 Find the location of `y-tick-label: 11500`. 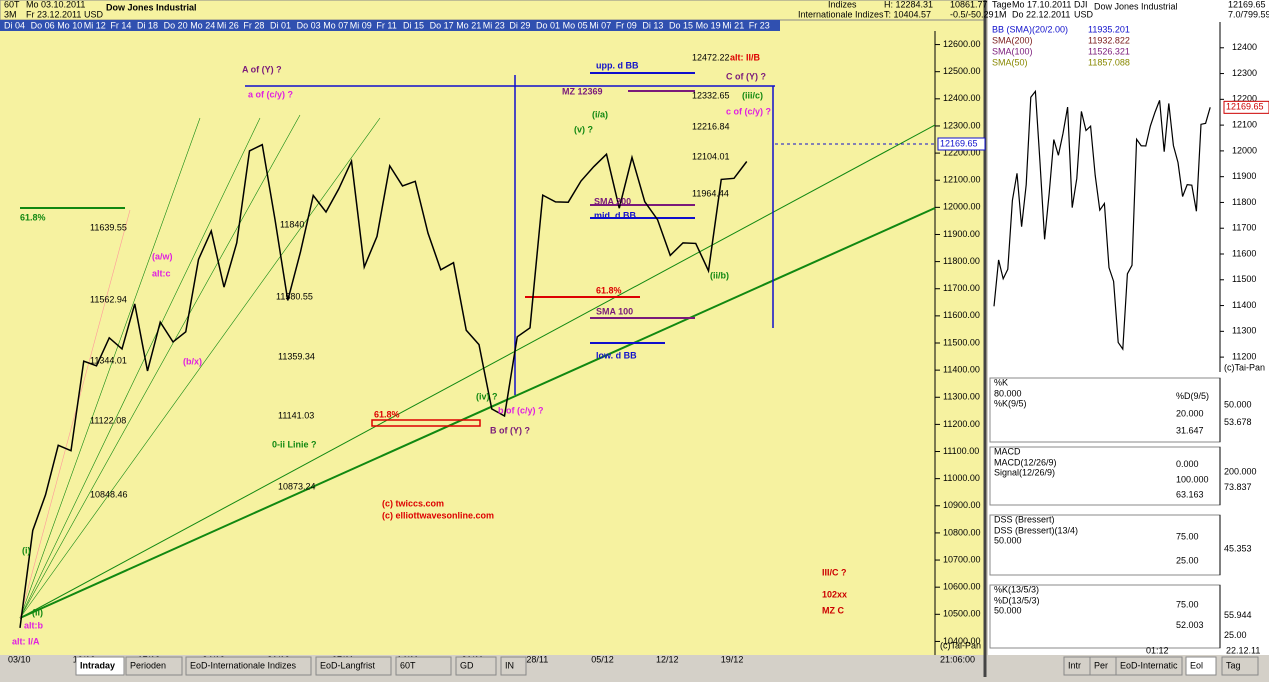

y-tick-label: 11500 is located at coordinates (1244, 279).